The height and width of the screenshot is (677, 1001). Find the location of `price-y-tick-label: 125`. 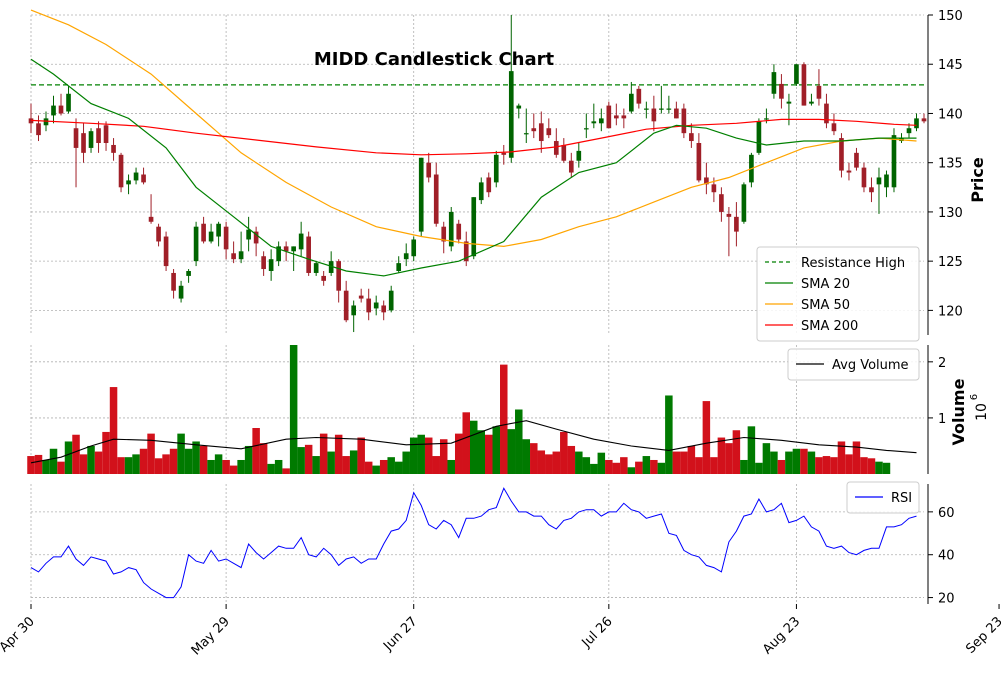

price-y-tick-label: 125 is located at coordinates (950, 262).